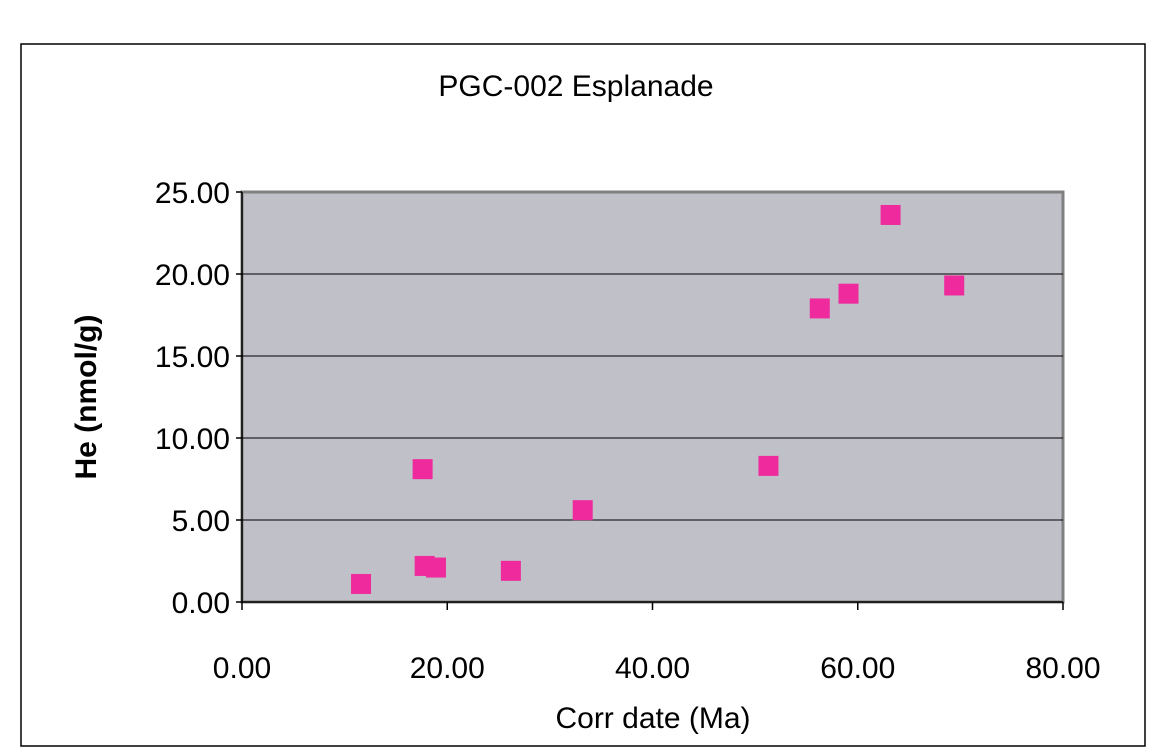 The width and height of the screenshot is (1161, 754). What do you see at coordinates (1062, 668) in the screenshot?
I see `x-tick-label: 80.00` at bounding box center [1062, 668].